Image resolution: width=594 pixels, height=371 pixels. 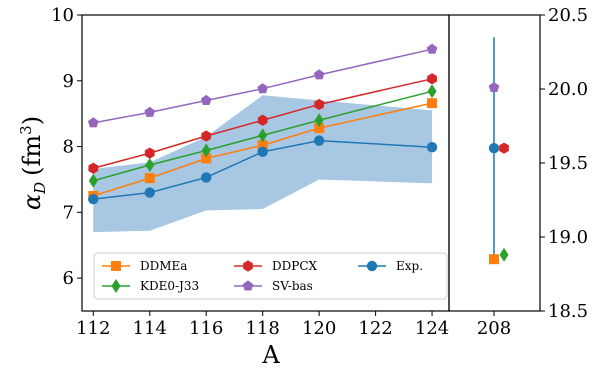 I want to click on y-axis-unit: (fm, so click(x=32, y=155).